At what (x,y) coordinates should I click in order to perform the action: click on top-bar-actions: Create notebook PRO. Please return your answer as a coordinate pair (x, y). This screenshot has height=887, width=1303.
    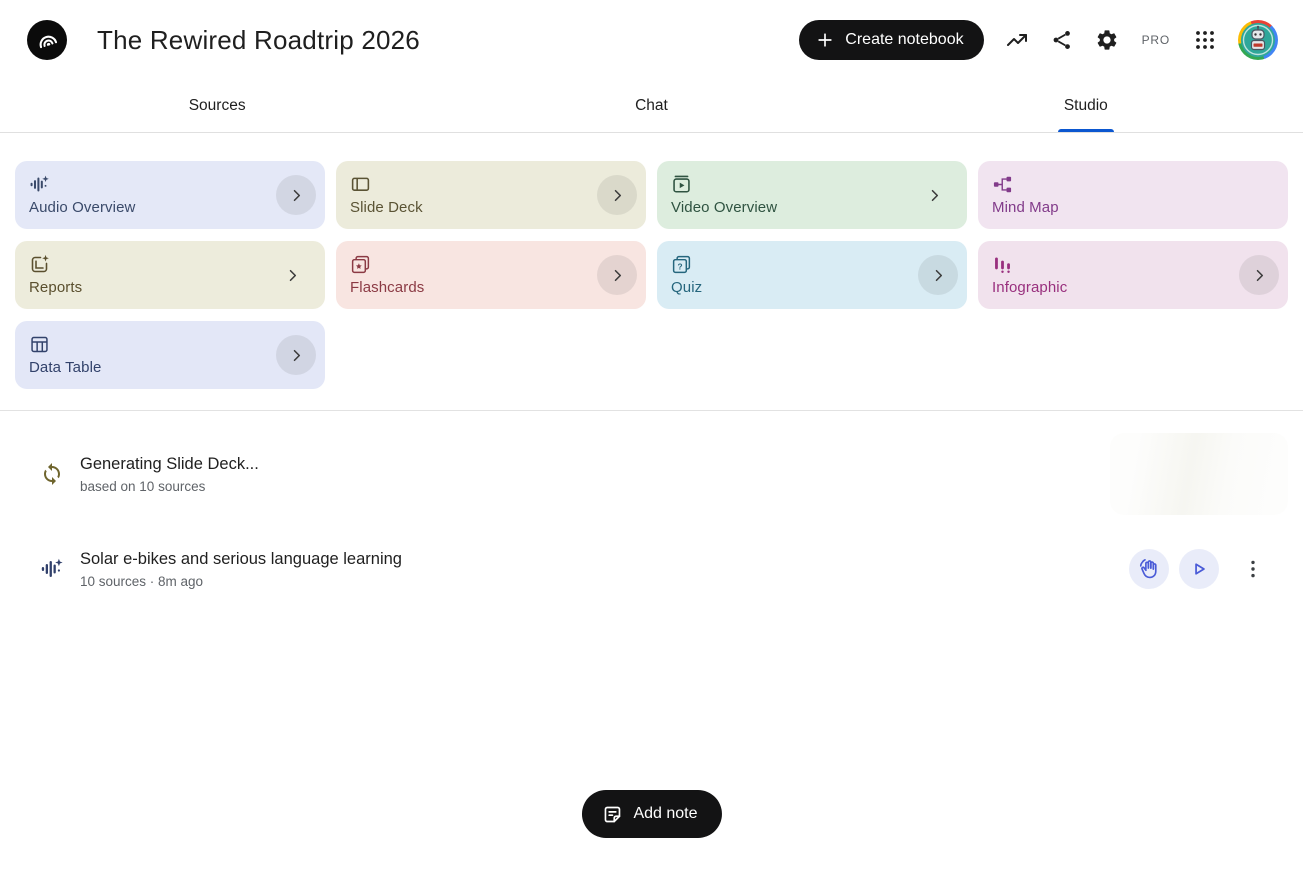
    Looking at the image, I should click on (1038, 40).